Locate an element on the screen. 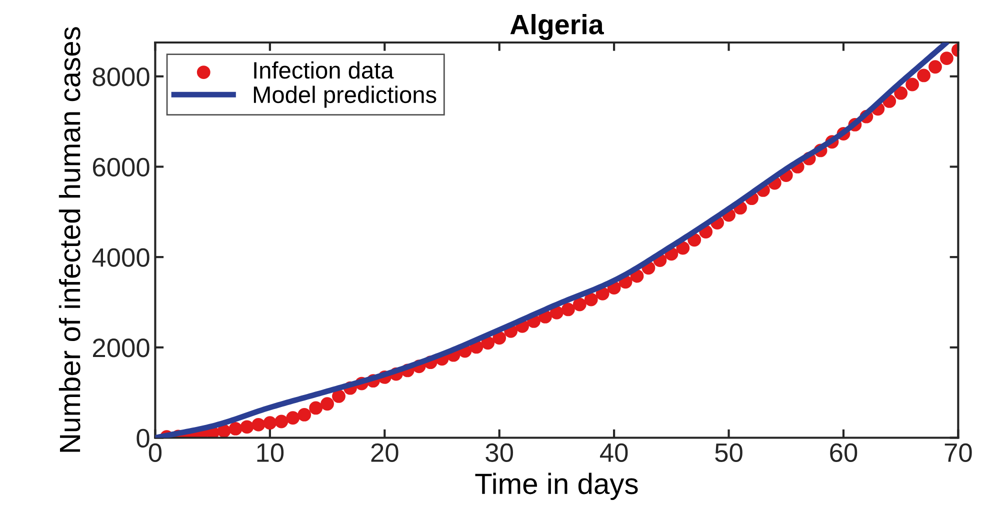 This screenshot has height=512, width=995. y-tick-label: 8000 is located at coordinates (121, 77).